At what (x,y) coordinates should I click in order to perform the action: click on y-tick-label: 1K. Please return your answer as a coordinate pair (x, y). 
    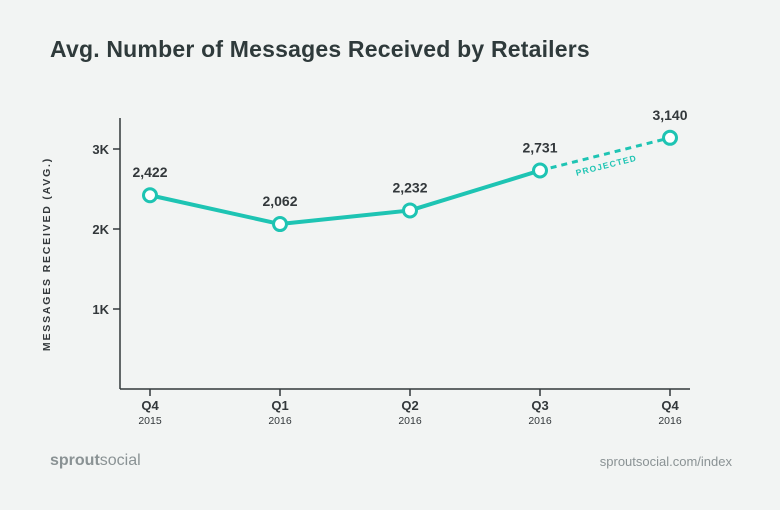
    Looking at the image, I should click on (100, 309).